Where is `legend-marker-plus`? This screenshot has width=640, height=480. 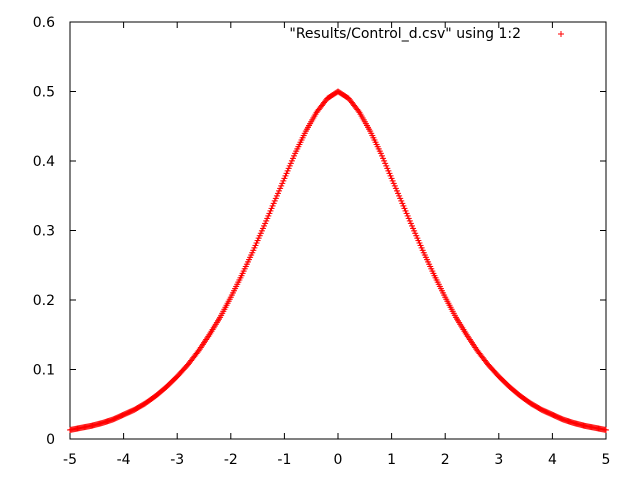
legend-marker-plus is located at coordinates (561, 34).